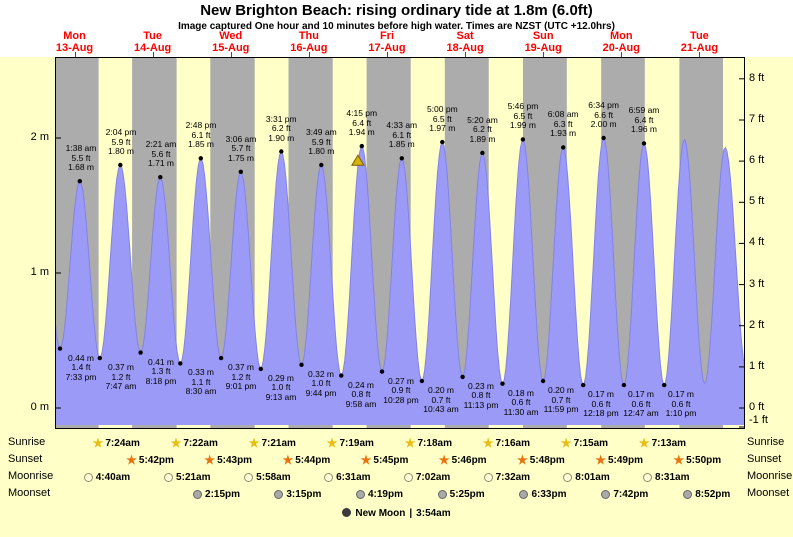  Describe the element at coordinates (231, 48) in the screenshot. I see `day-date: 15-Aug` at that location.